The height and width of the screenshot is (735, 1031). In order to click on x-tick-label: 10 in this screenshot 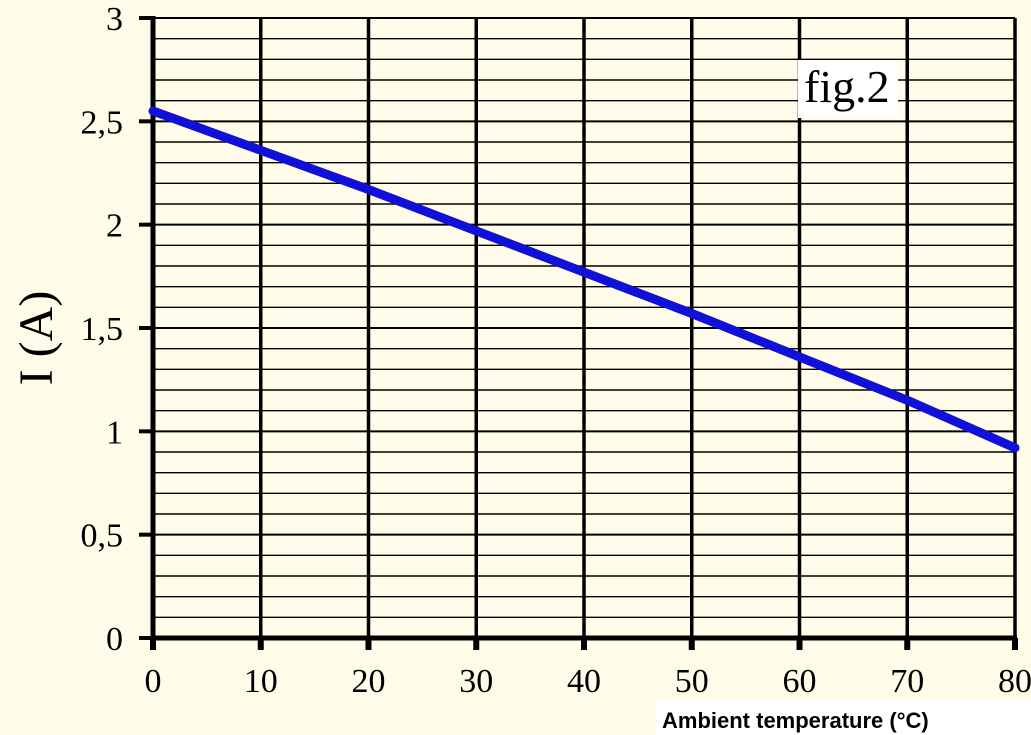, I will do `click(261, 681)`.